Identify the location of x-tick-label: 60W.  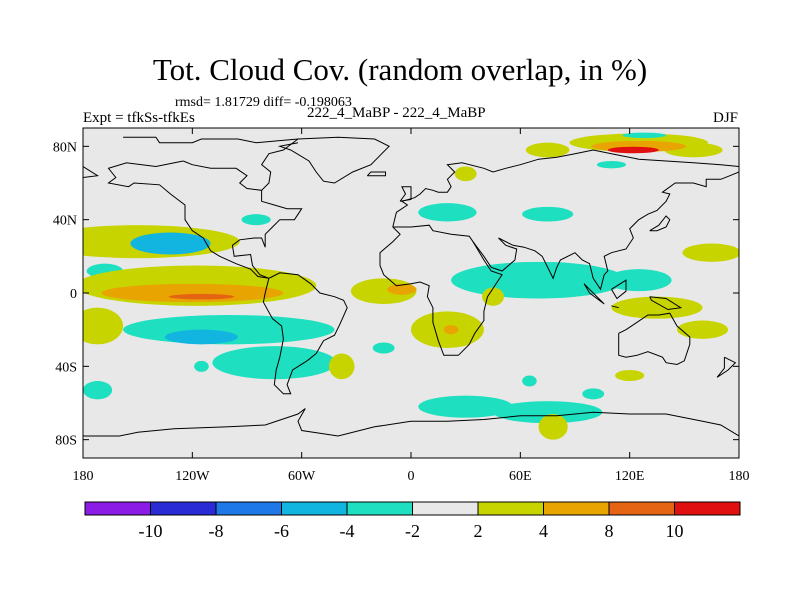
(302, 476).